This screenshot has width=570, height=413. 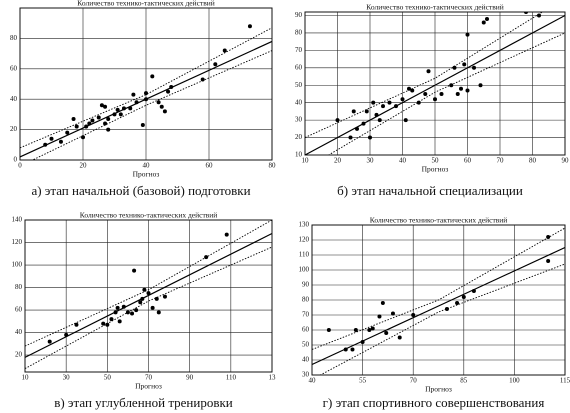 I want to click on x-tick-label: 85, so click(x=464, y=381).